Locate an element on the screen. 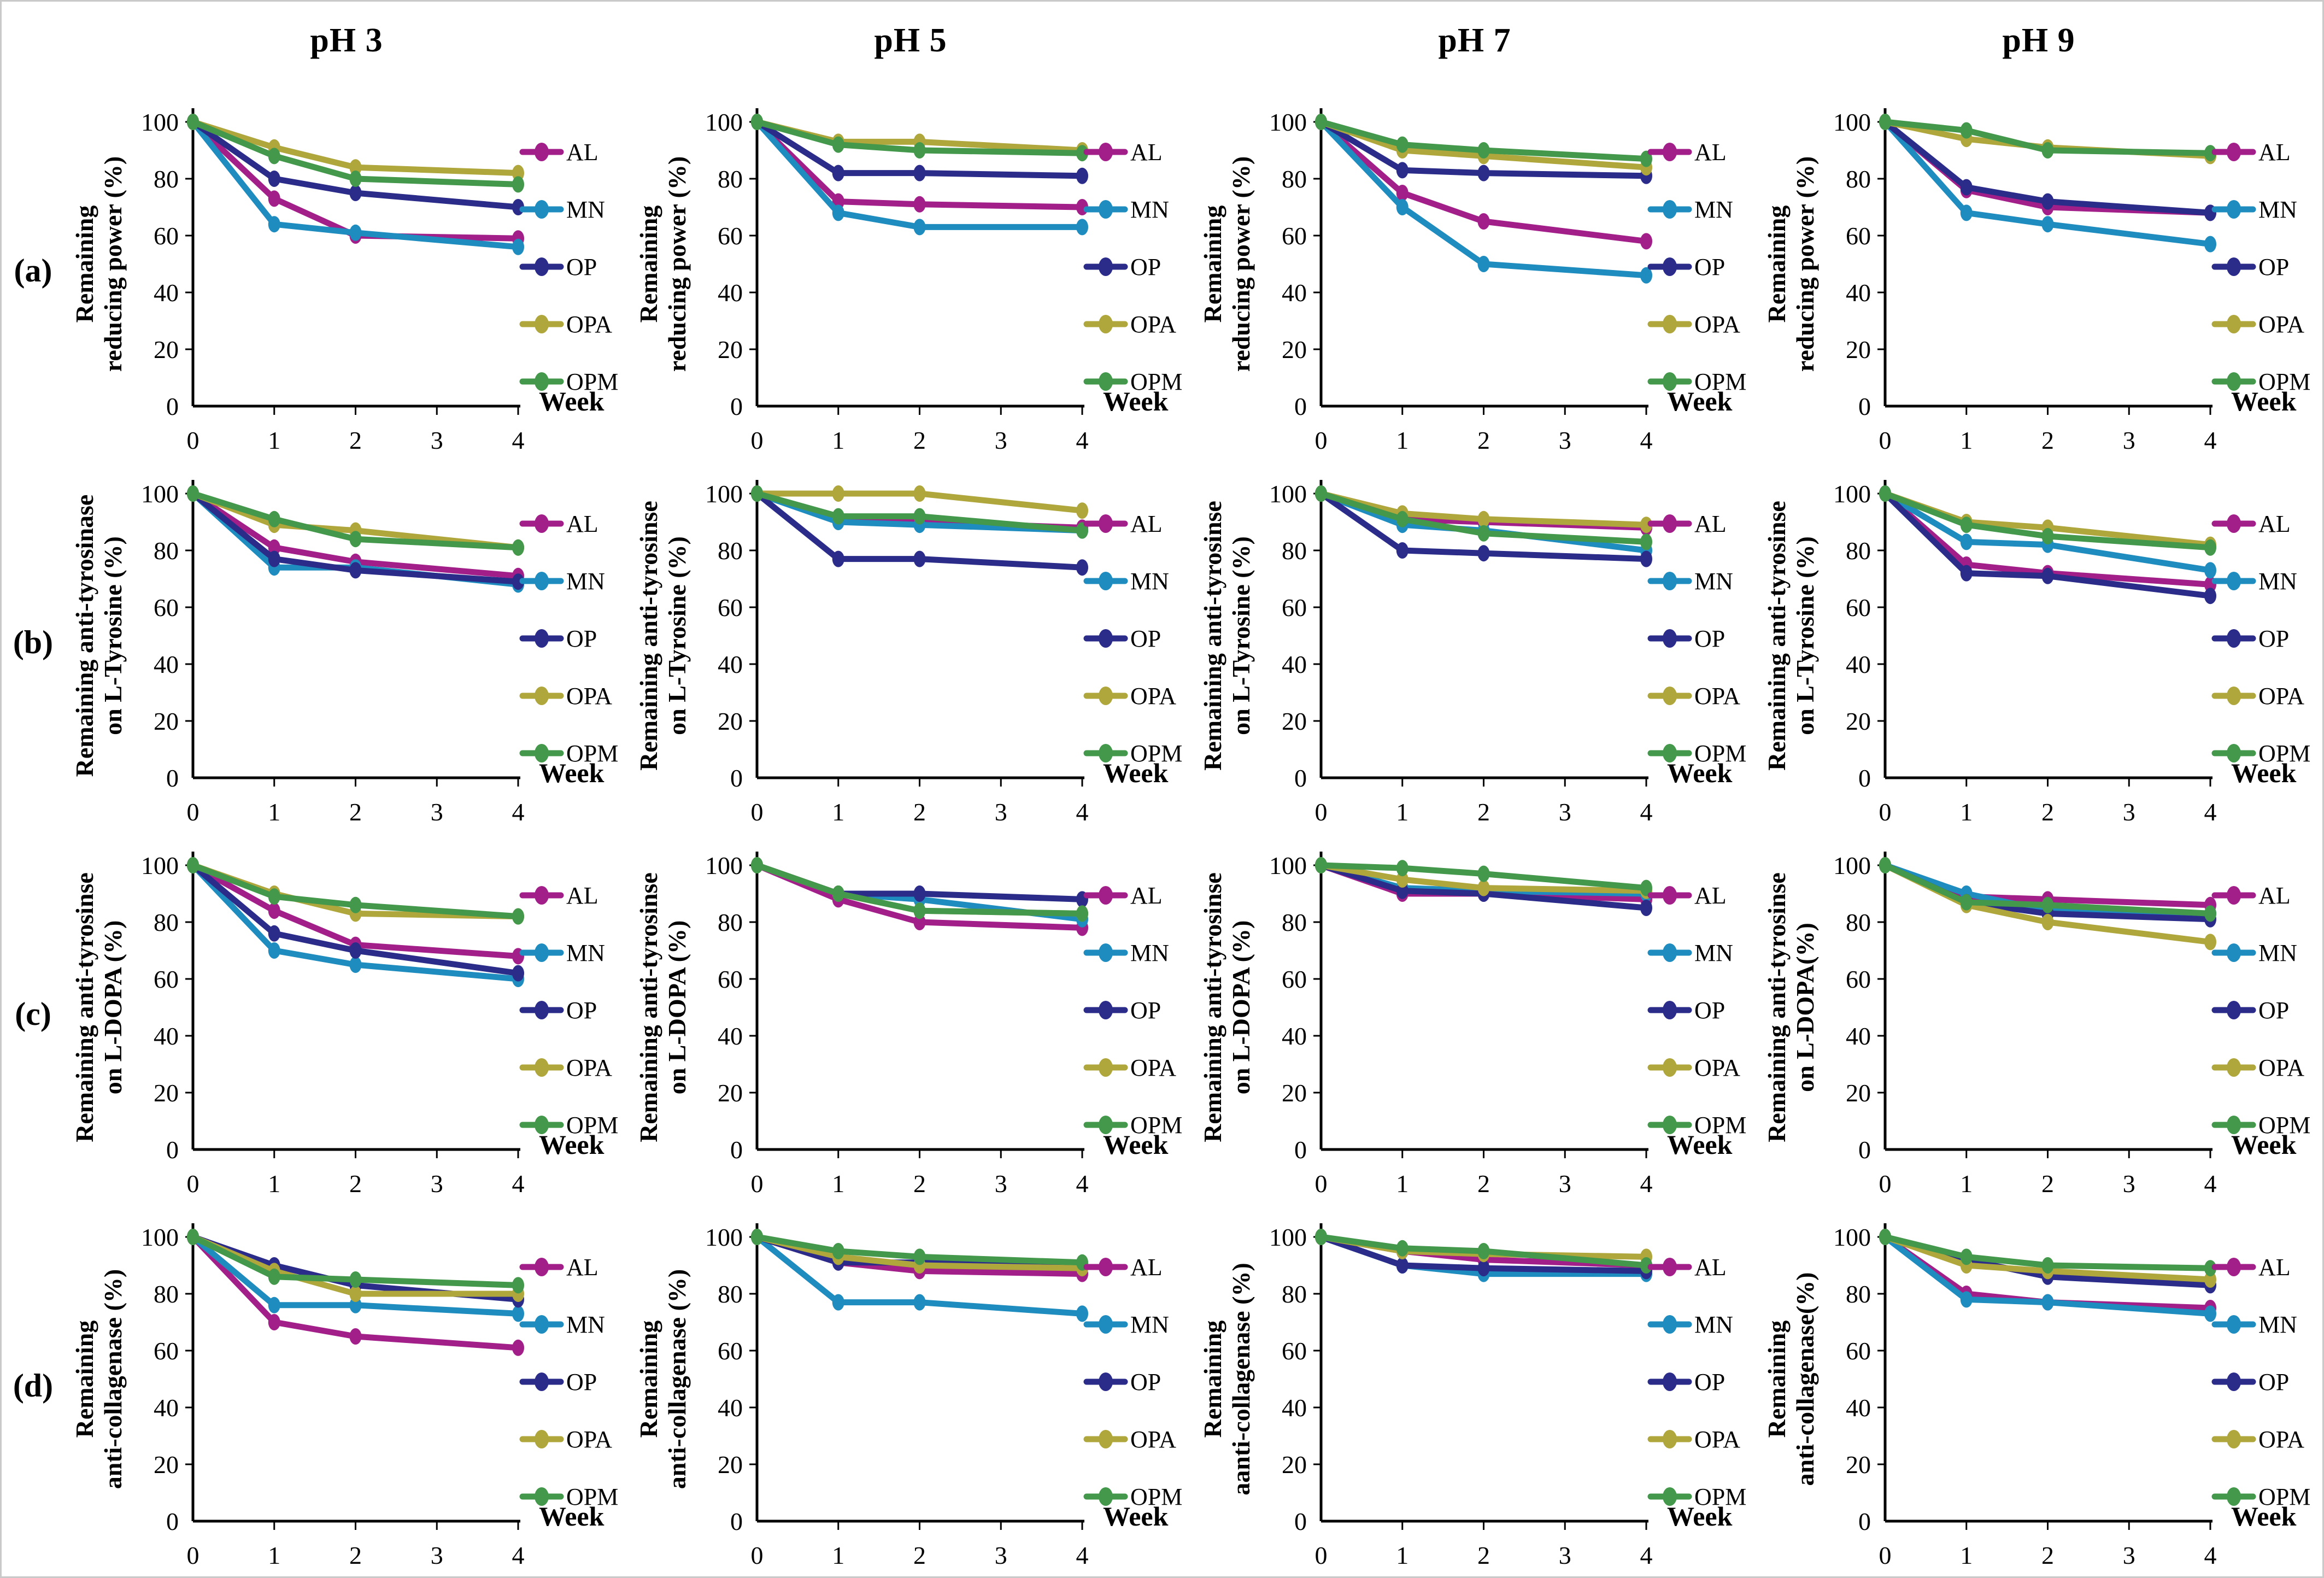 Image resolution: width=2324 pixels, height=1578 pixels. legend-label: MN is located at coordinates (2277, 953).